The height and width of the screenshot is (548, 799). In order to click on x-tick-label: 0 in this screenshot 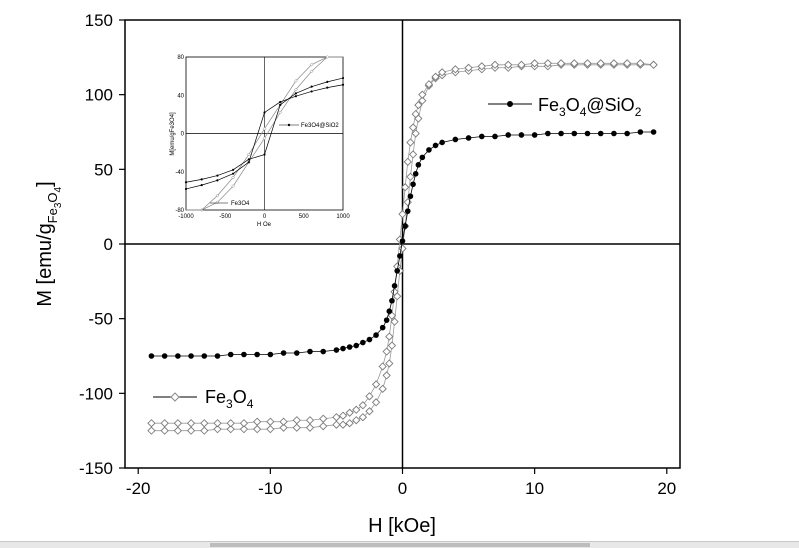, I will do `click(402, 488)`.